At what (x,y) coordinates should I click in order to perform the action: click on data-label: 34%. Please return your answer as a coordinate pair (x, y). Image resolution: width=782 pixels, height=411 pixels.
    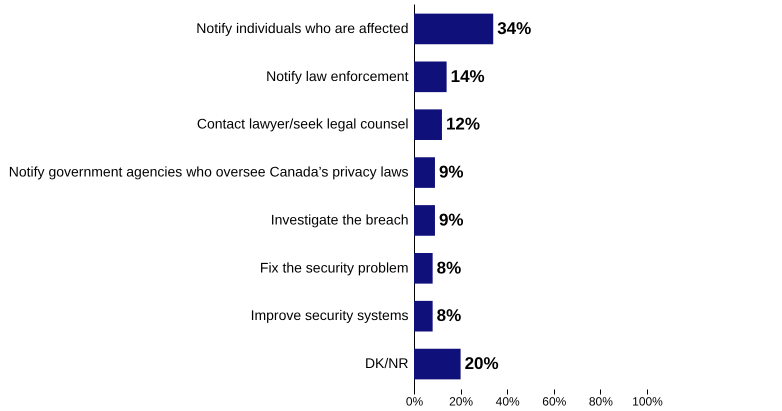
    Looking at the image, I should click on (514, 28).